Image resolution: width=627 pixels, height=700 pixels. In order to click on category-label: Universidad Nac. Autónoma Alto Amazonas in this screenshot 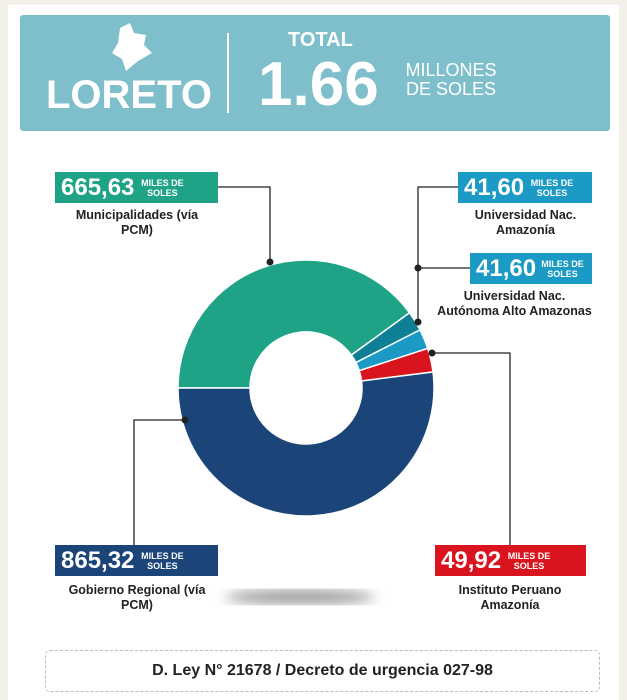, I will do `click(514, 303)`.